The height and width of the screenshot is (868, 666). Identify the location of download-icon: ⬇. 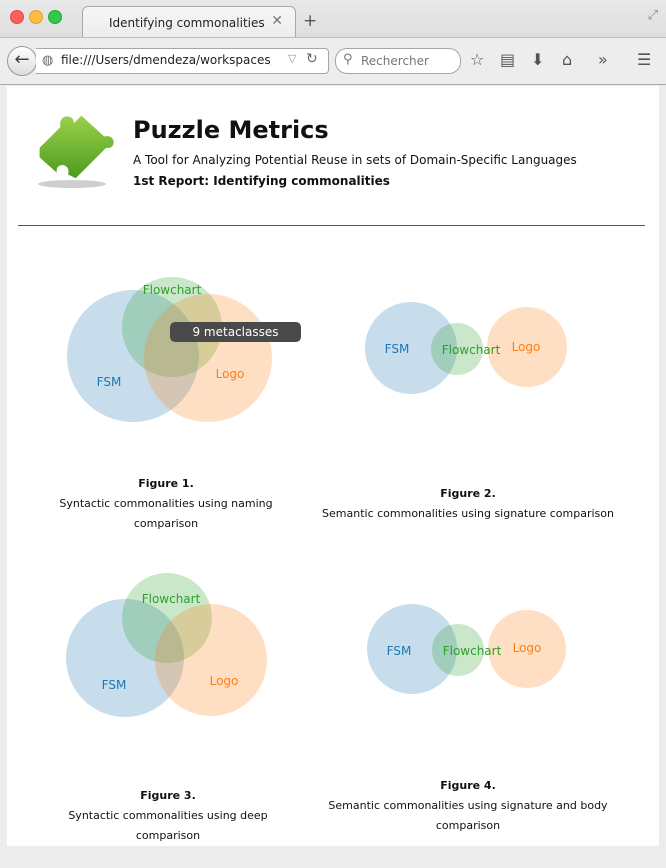
(538, 59).